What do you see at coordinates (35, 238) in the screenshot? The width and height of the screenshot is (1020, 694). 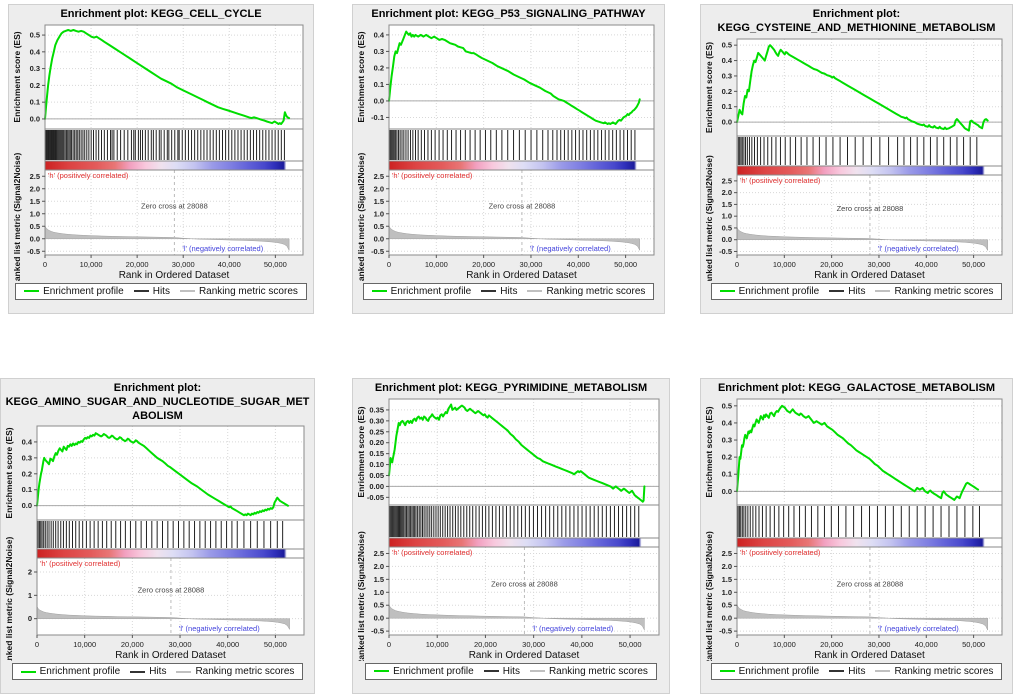 I see `rank-axis-tick-label: 0.0` at bounding box center [35, 238].